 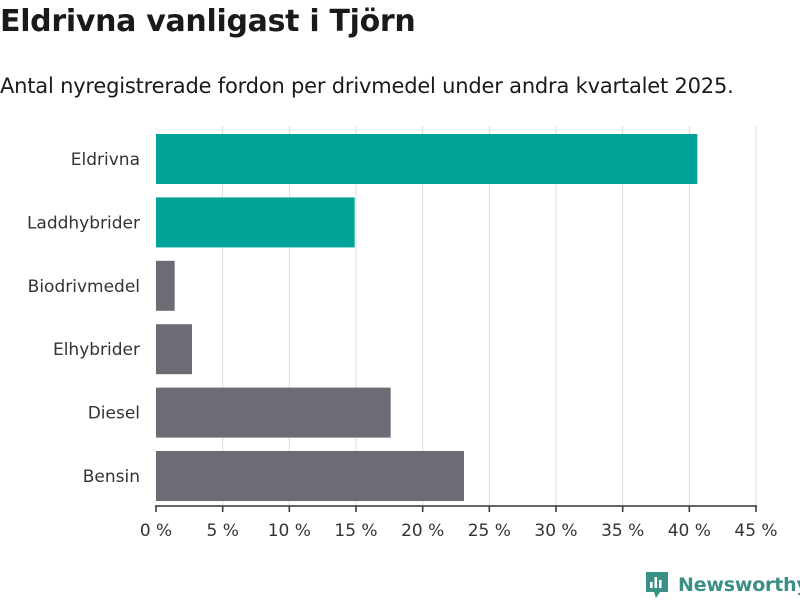 What do you see at coordinates (657, 585) in the screenshot?
I see `newsworthy-logo-icon` at bounding box center [657, 585].